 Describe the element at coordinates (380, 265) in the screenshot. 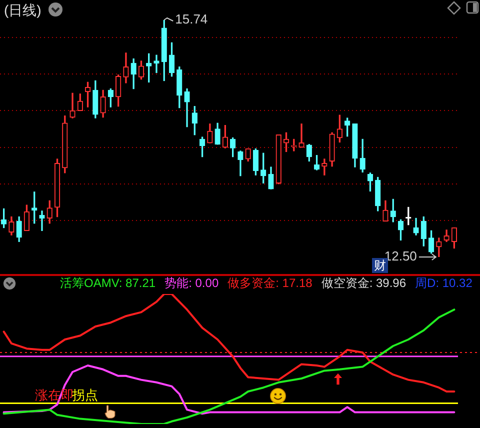

I see `text: 财` at that location.